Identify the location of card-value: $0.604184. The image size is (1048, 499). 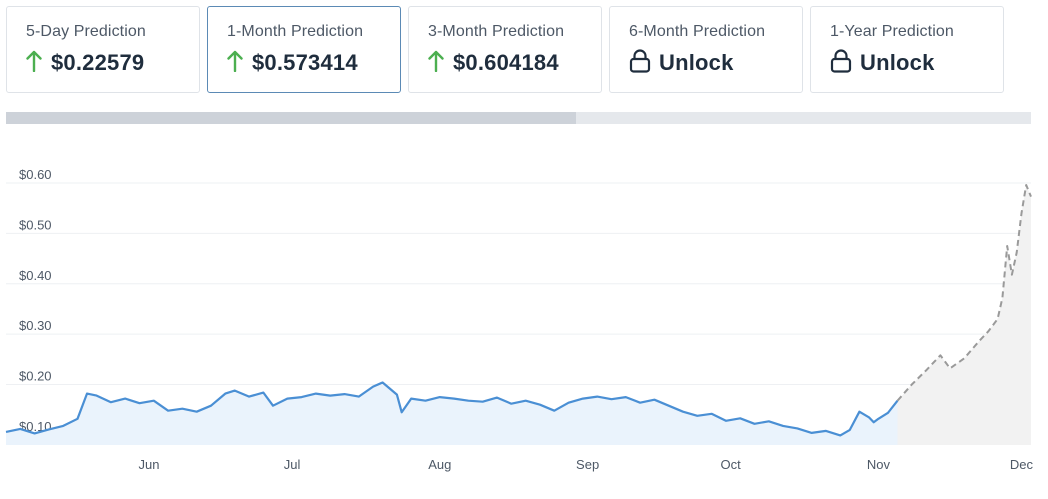
(506, 62).